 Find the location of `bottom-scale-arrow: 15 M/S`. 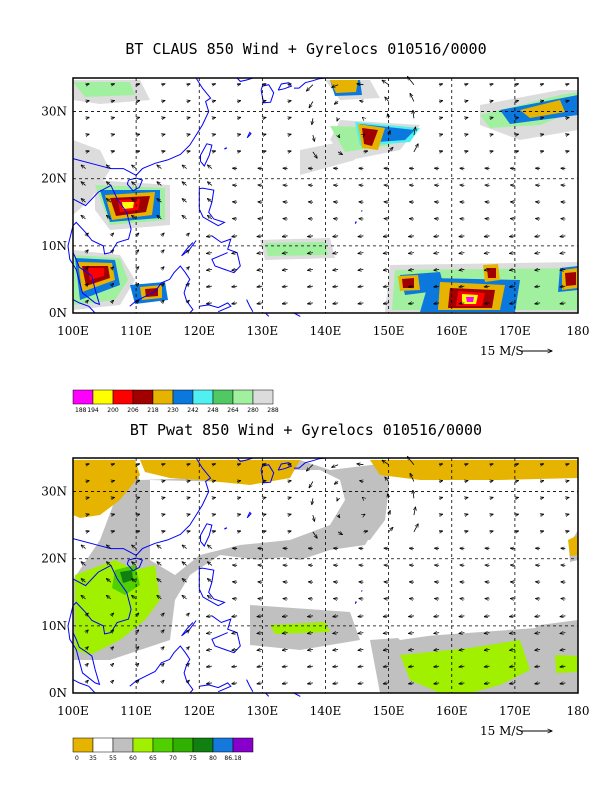

bottom-scale-arrow: 15 M/S is located at coordinates (516, 731).